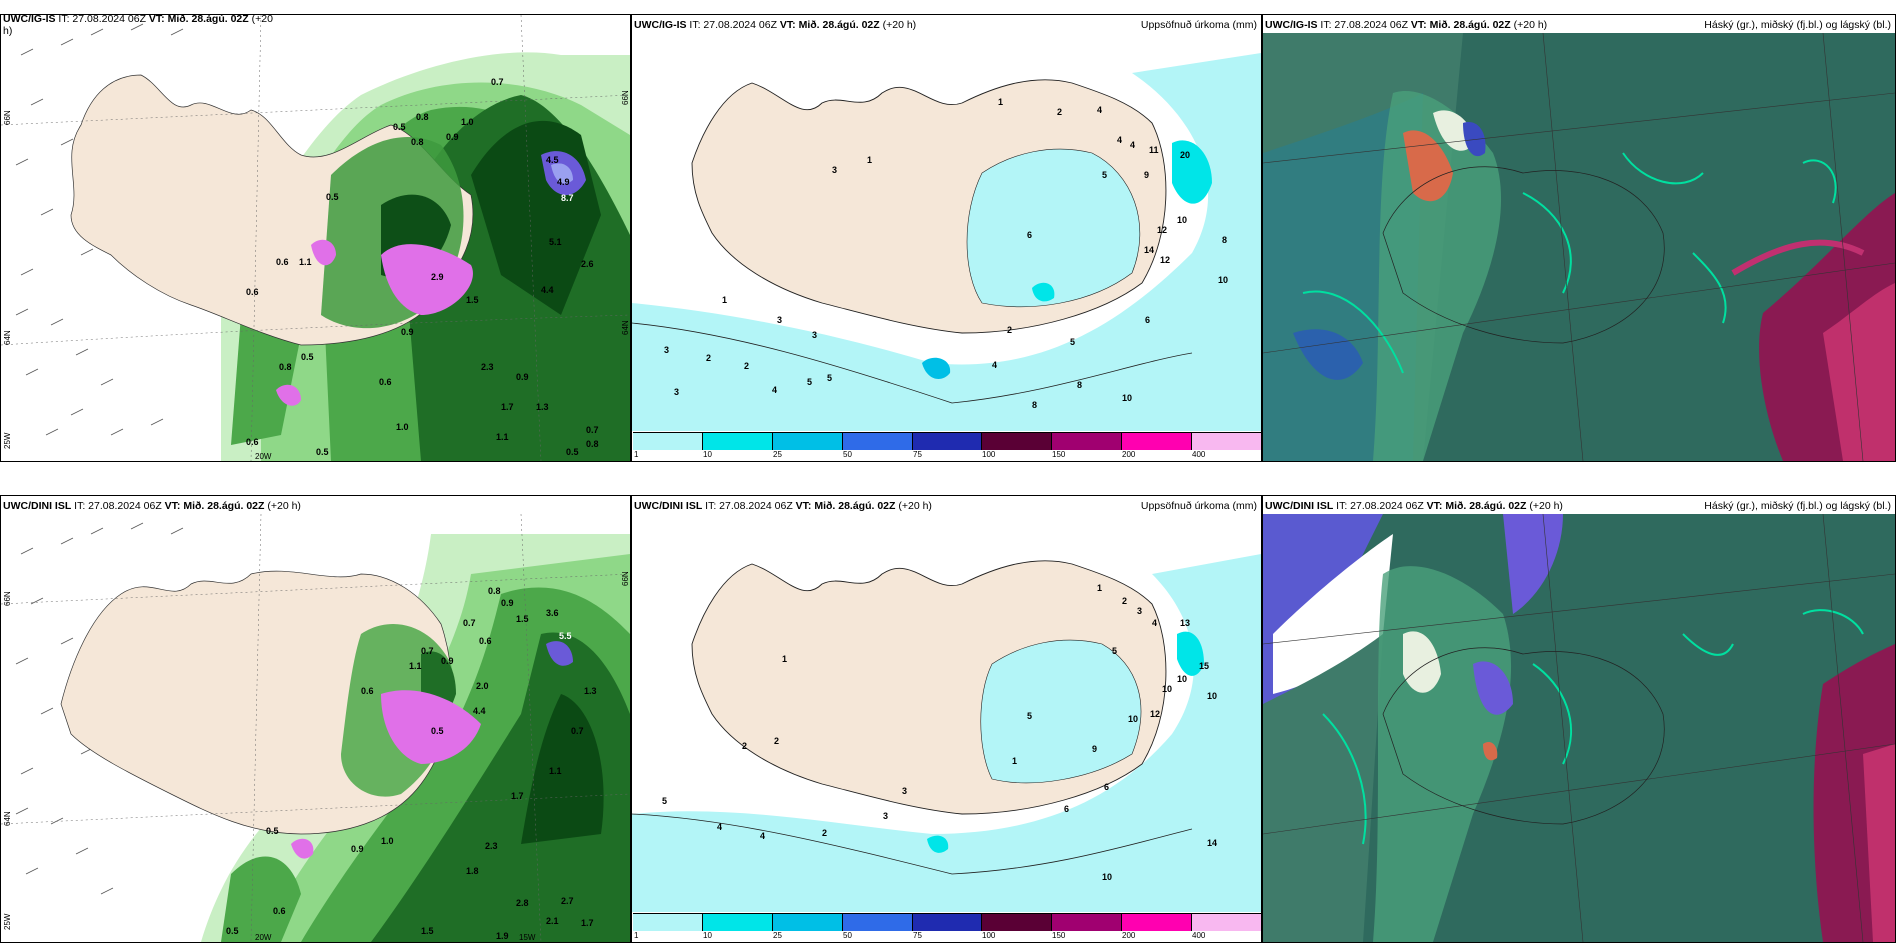  I want to click on lat-label-64n: 64N, so click(7, 337).